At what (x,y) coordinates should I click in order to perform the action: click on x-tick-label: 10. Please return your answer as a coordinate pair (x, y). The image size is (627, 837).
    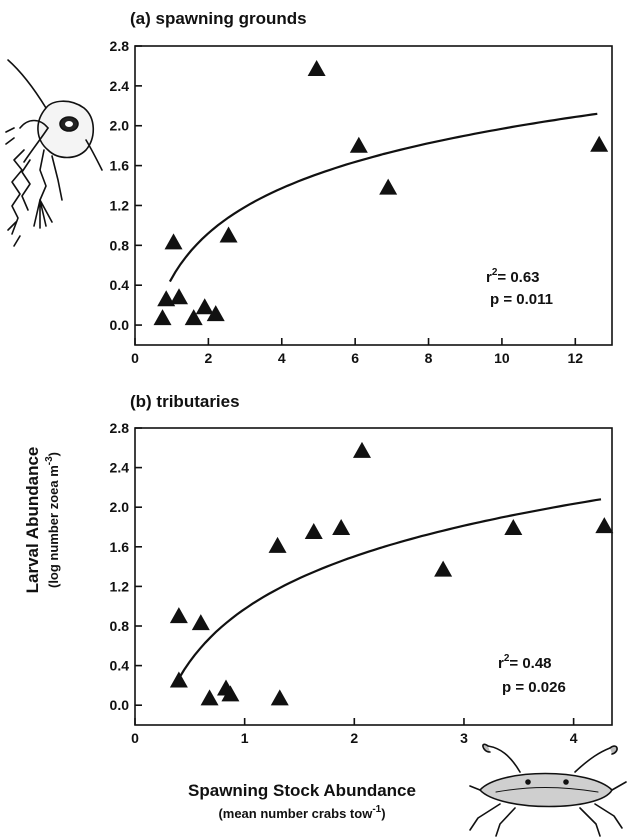
    Looking at the image, I should click on (502, 358).